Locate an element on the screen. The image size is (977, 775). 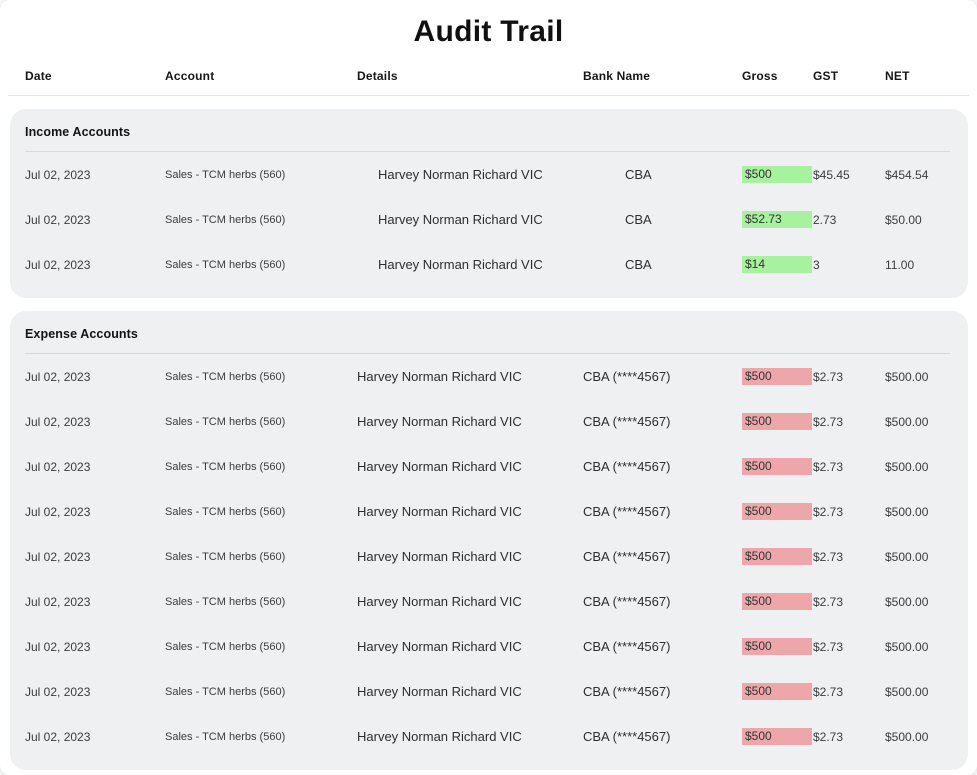
header-divider is located at coordinates (488, 95).